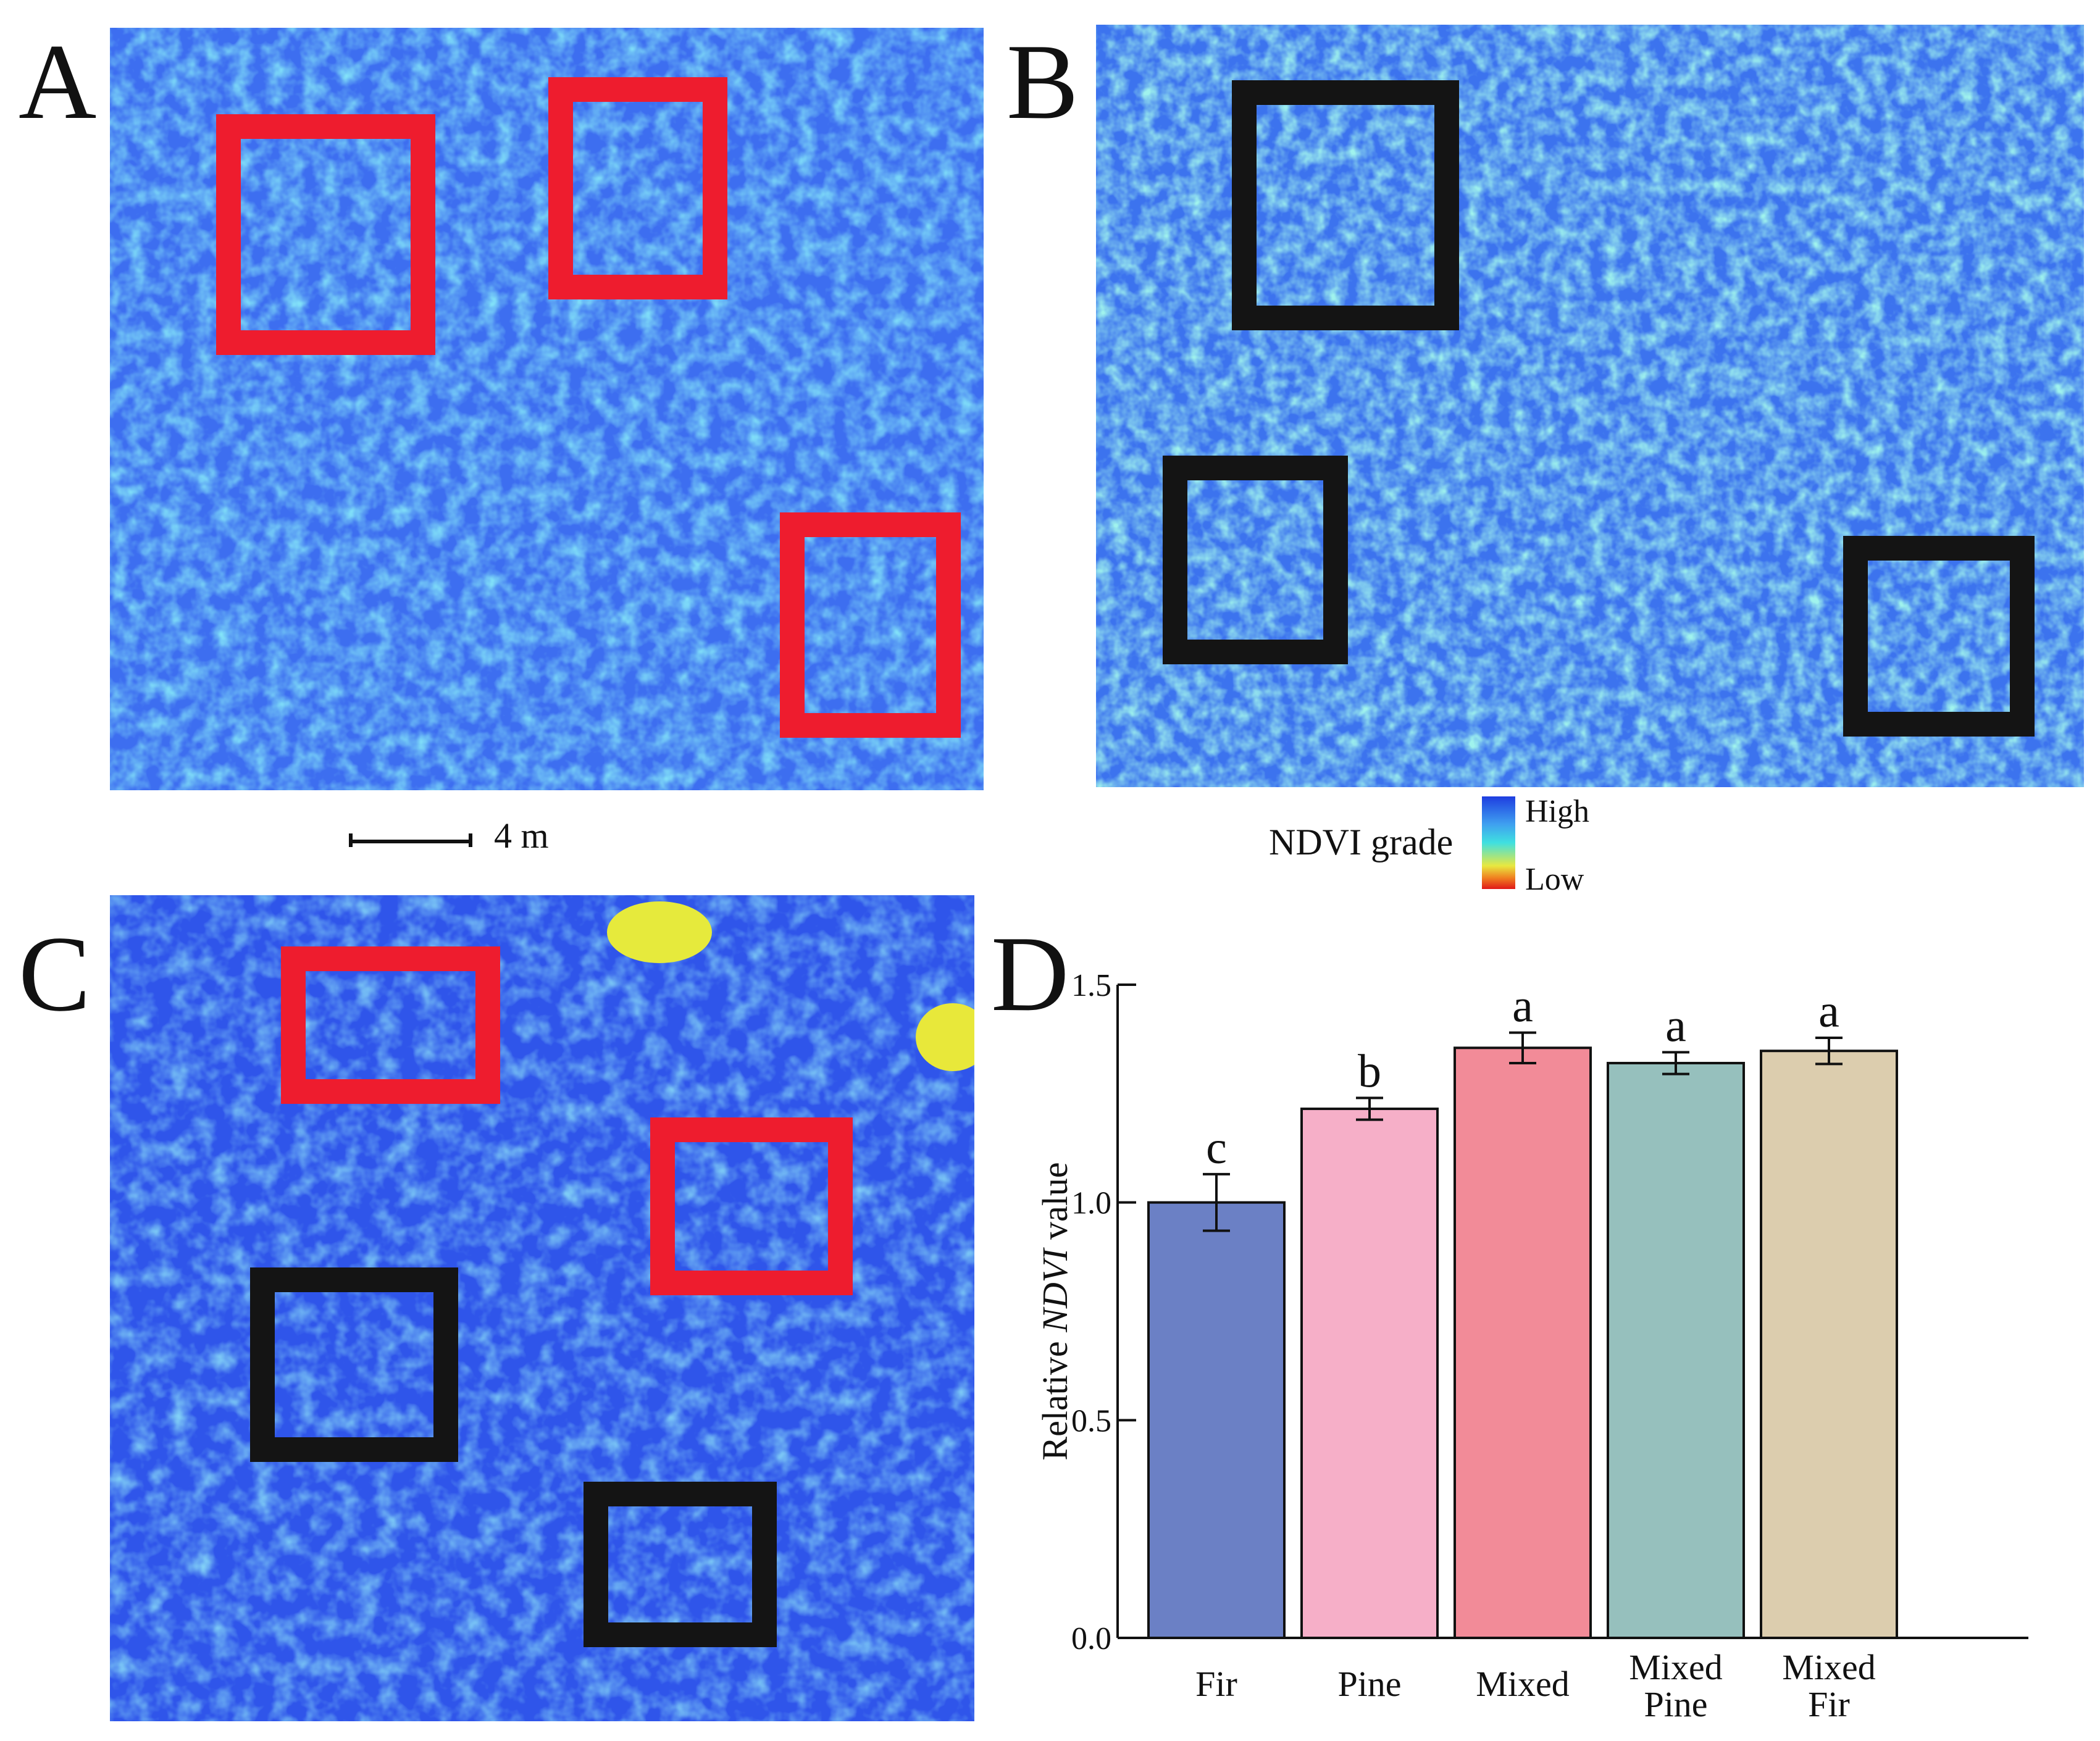 Image resolution: width=2100 pixels, height=1741 pixels. I want to click on significance-letter: b, so click(1370, 1071).